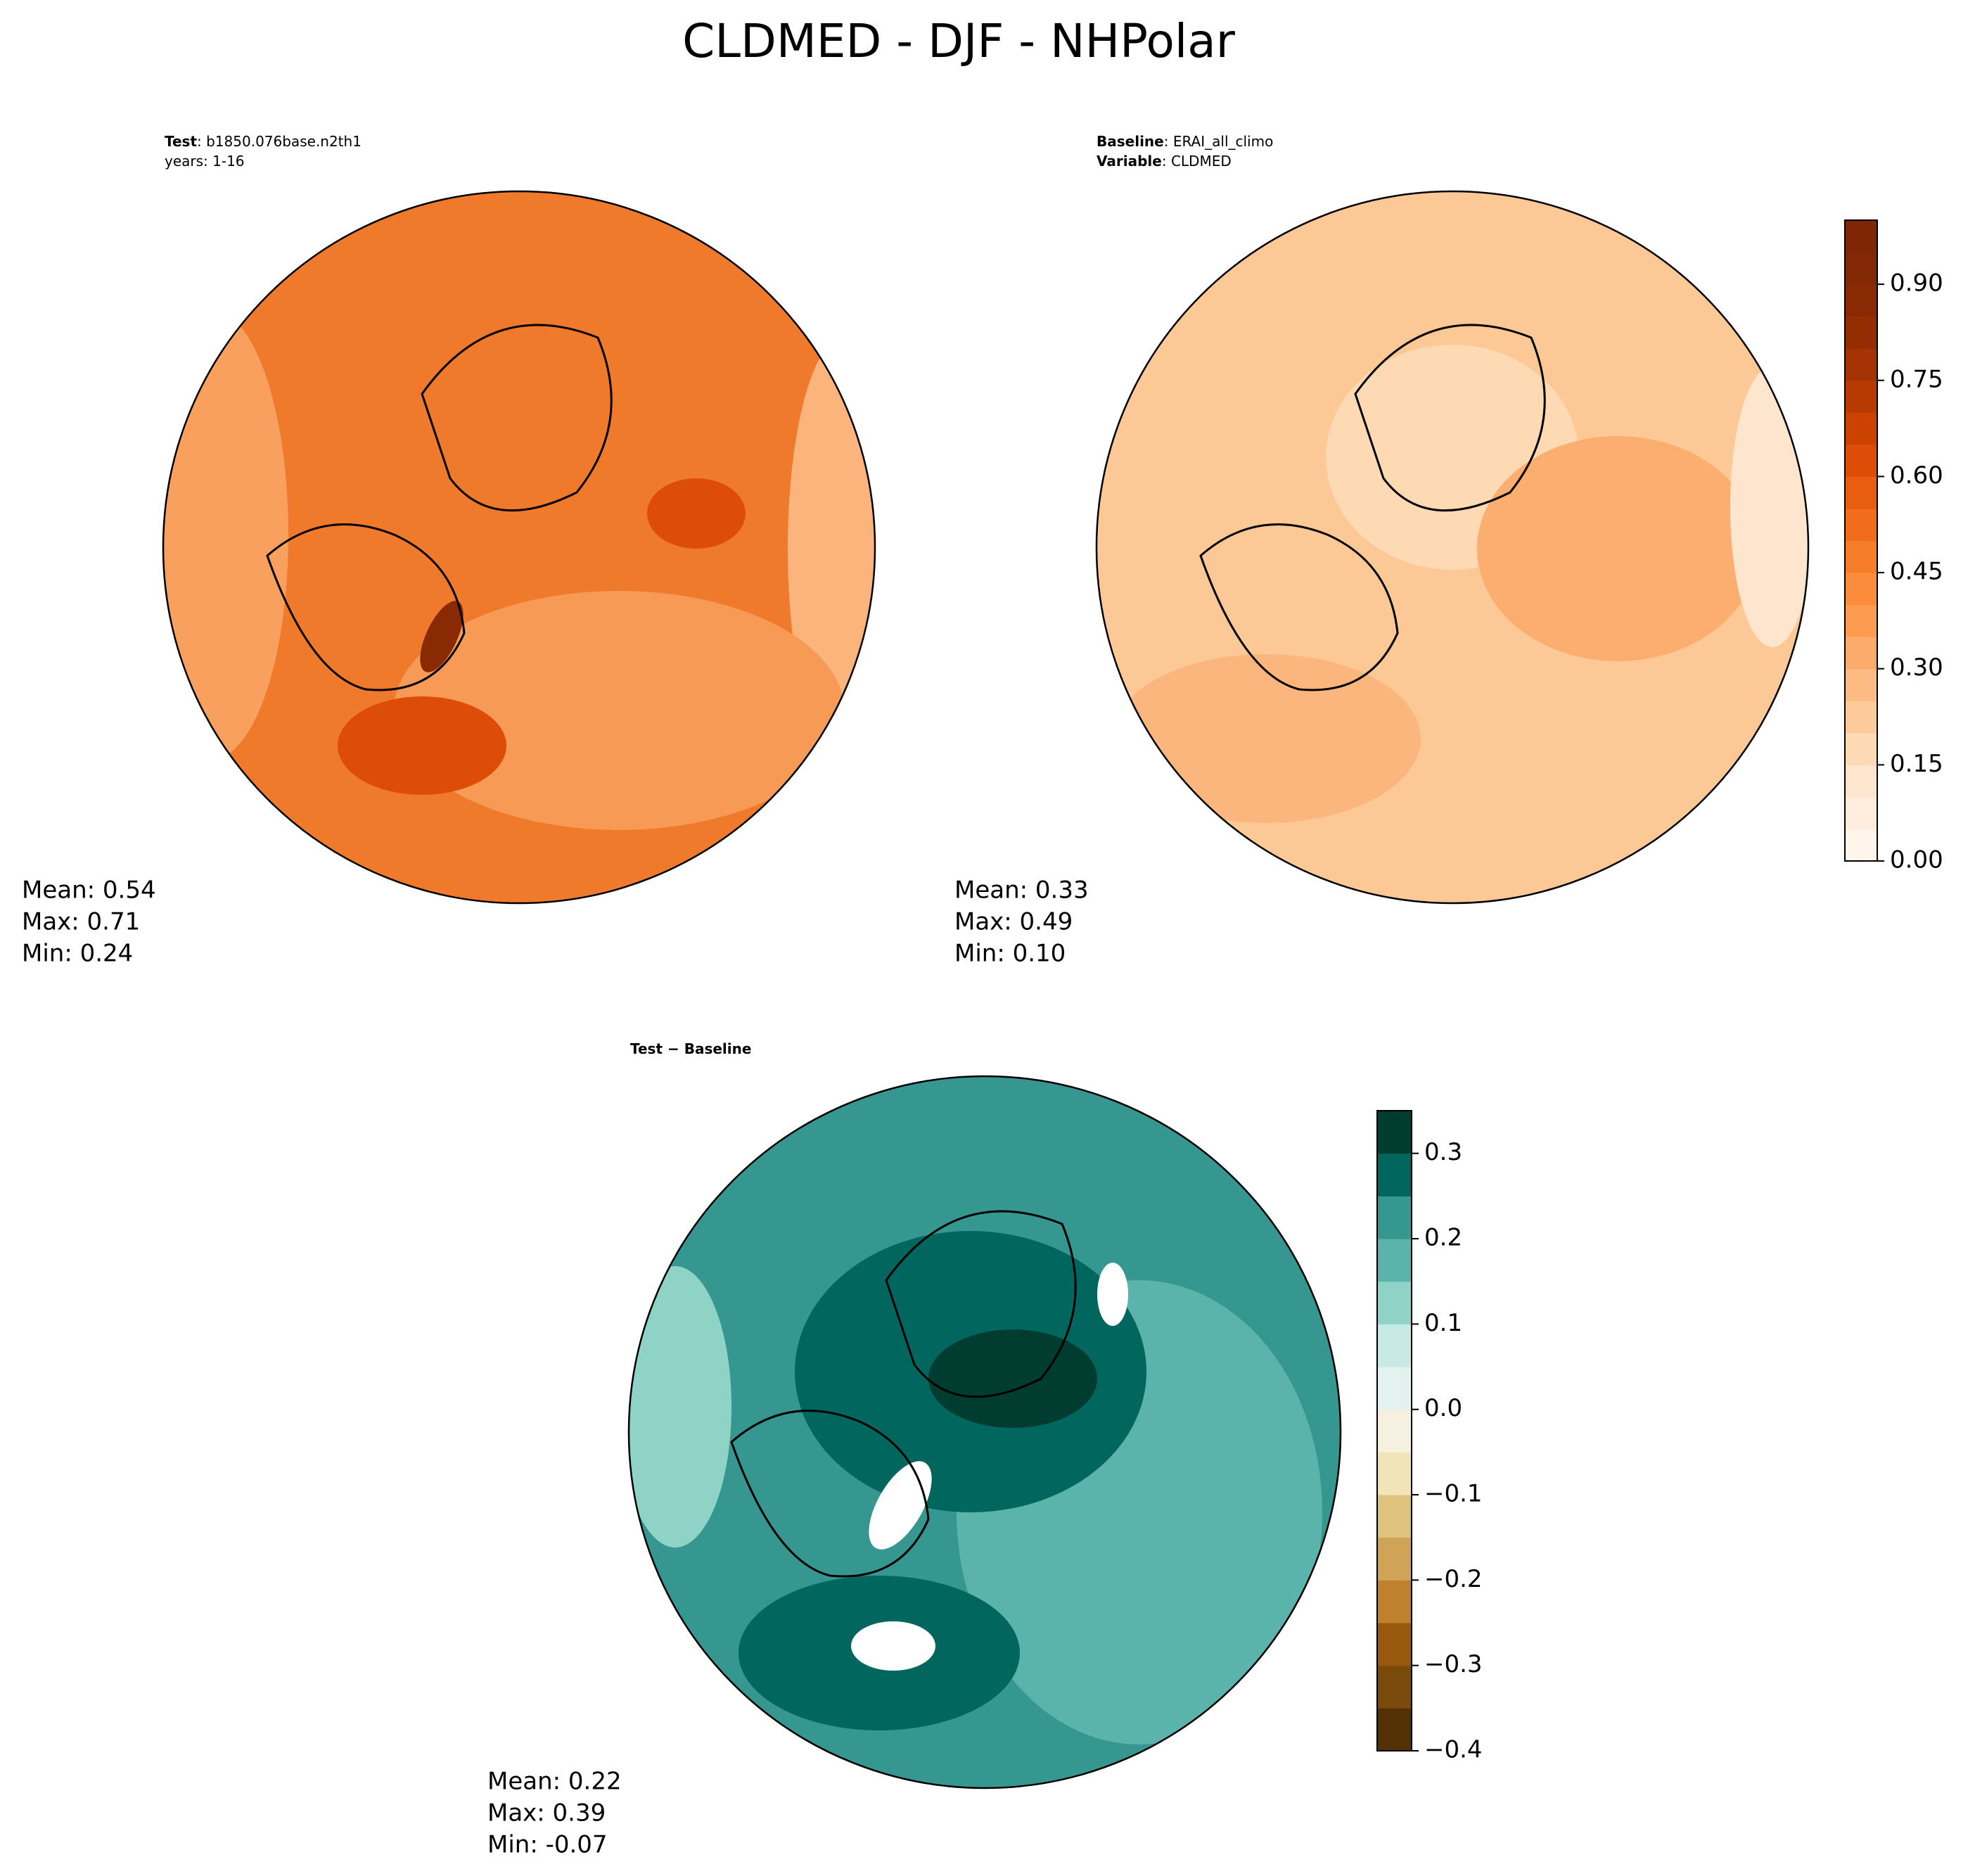  I want to click on stat-line: Max: 0.71, so click(81, 922).